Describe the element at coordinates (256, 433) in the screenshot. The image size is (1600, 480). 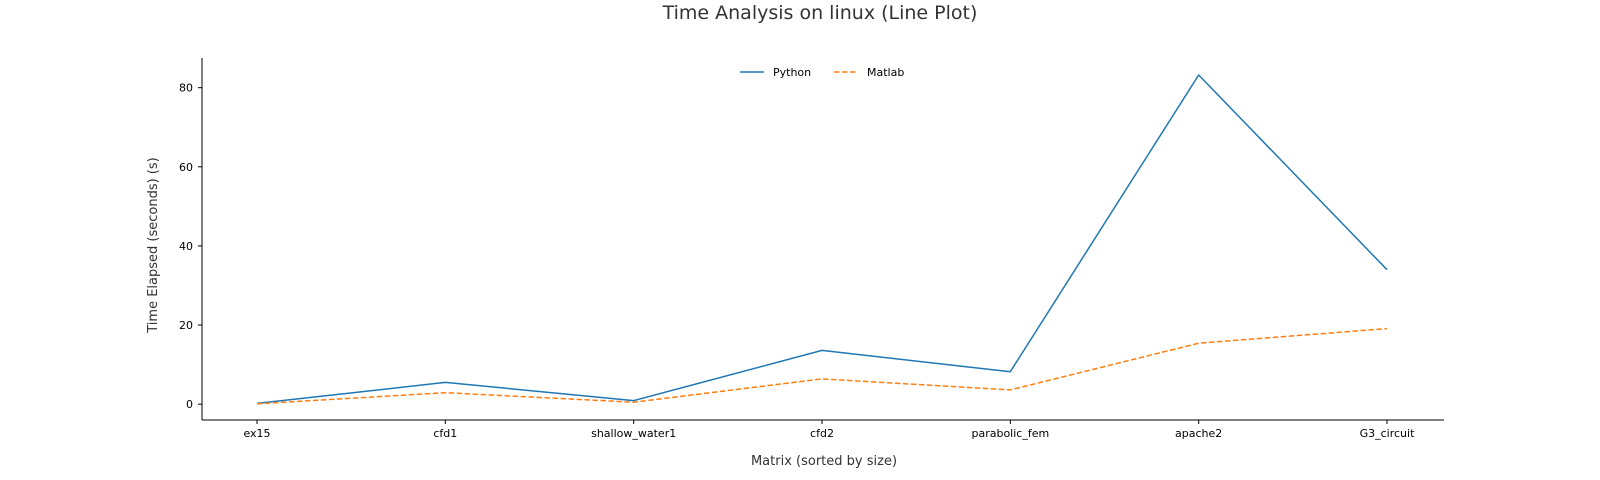
I see `x-tick-label: ex15` at that location.